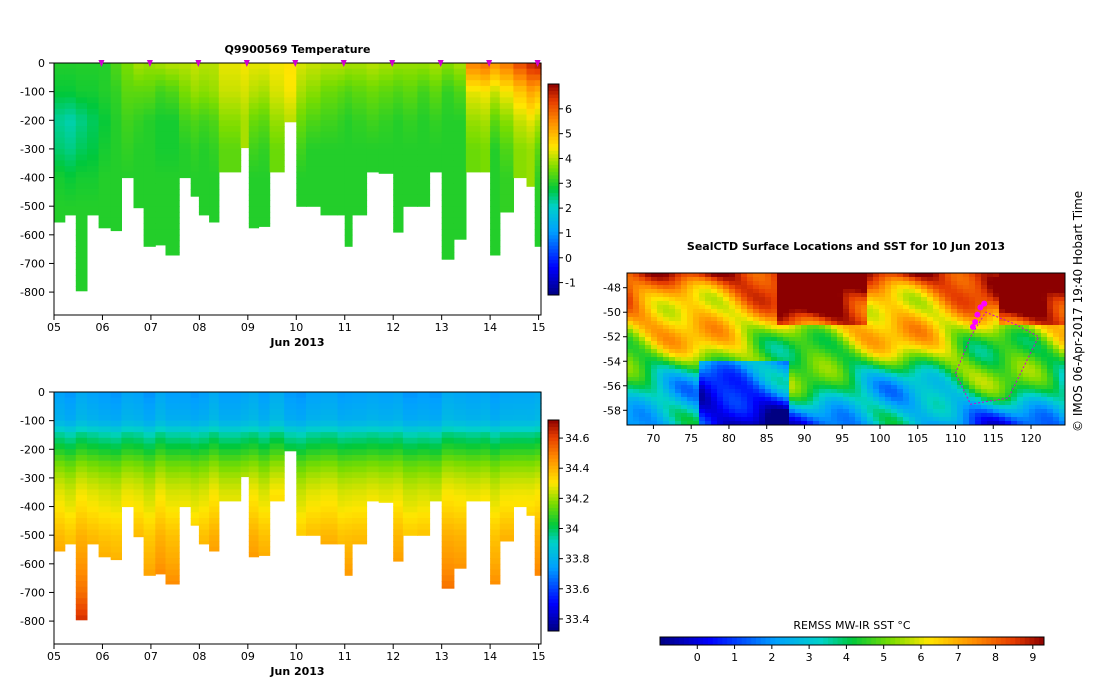 This screenshot has width=1099, height=700. What do you see at coordinates (246, 63) in the screenshot?
I see `profile-marker` at bounding box center [246, 63].